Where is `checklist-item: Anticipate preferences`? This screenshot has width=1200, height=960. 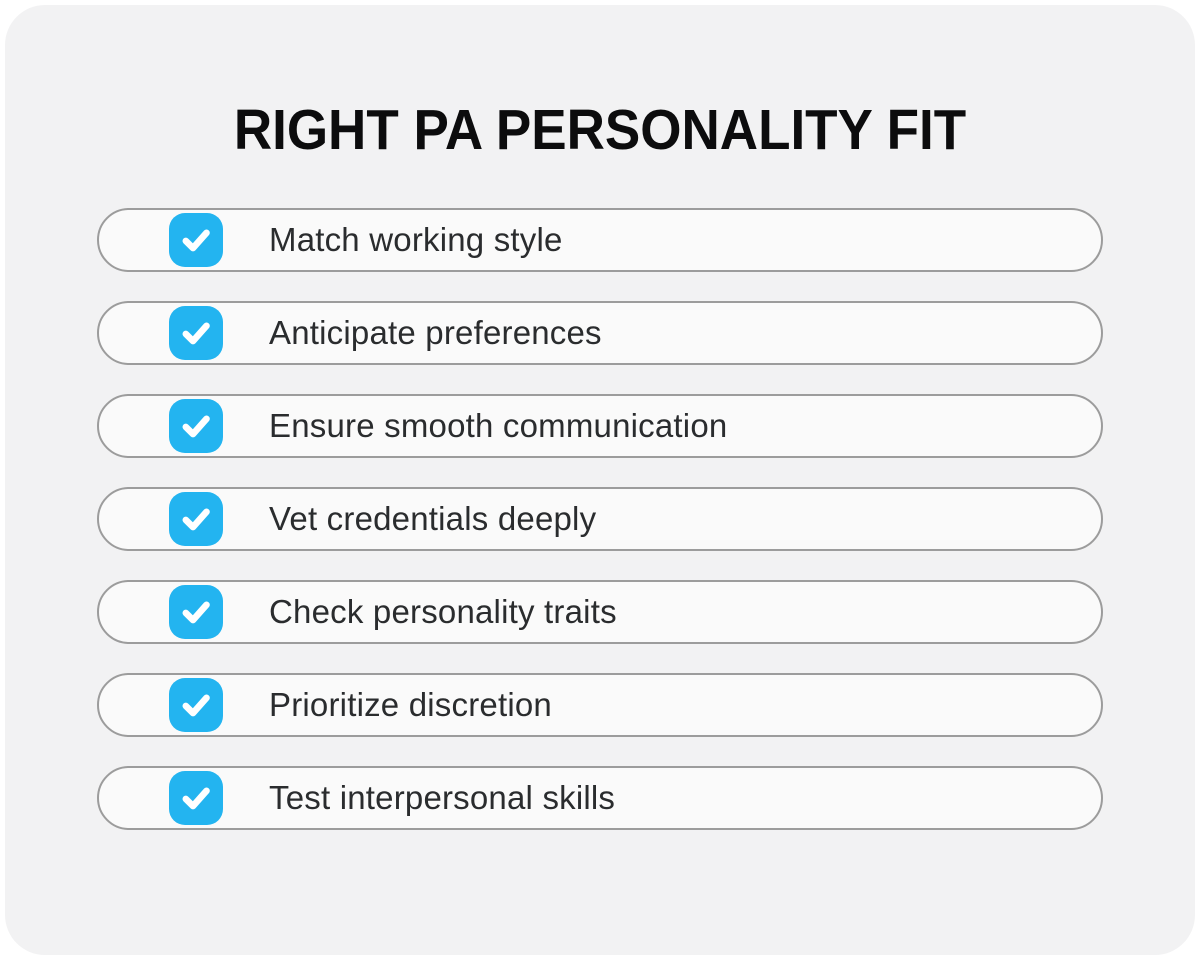 checklist-item: Anticipate preferences is located at coordinates (600, 333).